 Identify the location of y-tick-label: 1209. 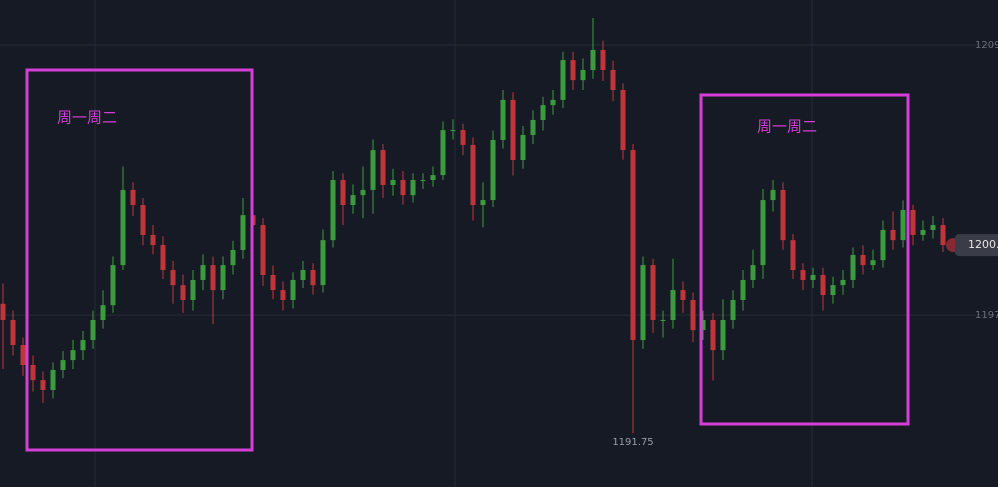
(986, 45).